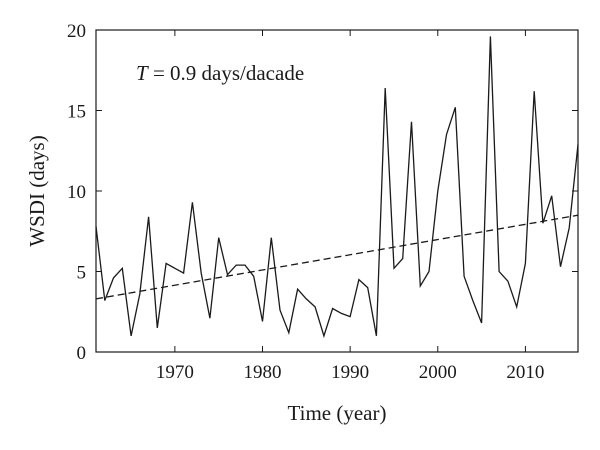  What do you see at coordinates (175, 372) in the screenshot?
I see `x-tick-label-1970: 1970` at bounding box center [175, 372].